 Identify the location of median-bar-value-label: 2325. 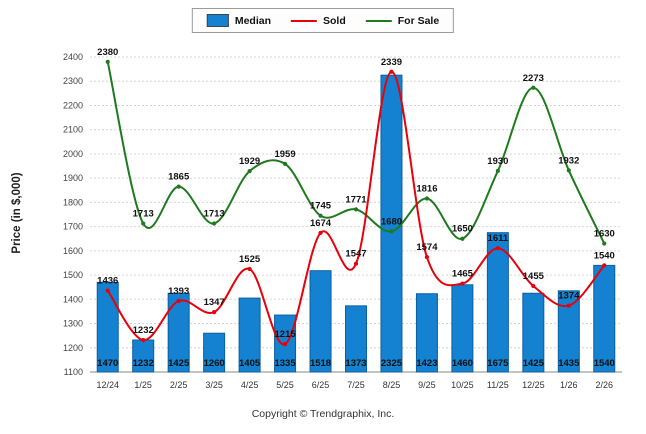
(392, 363).